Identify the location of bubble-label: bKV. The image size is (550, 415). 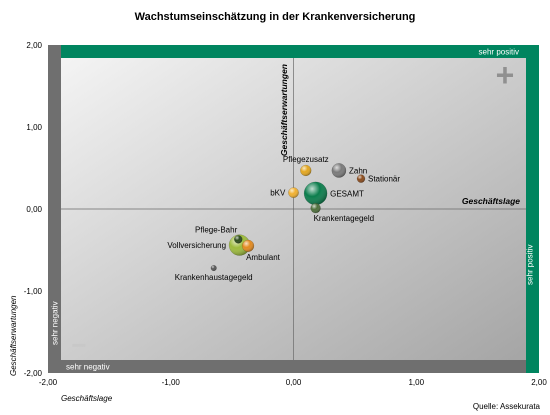
(278, 193).